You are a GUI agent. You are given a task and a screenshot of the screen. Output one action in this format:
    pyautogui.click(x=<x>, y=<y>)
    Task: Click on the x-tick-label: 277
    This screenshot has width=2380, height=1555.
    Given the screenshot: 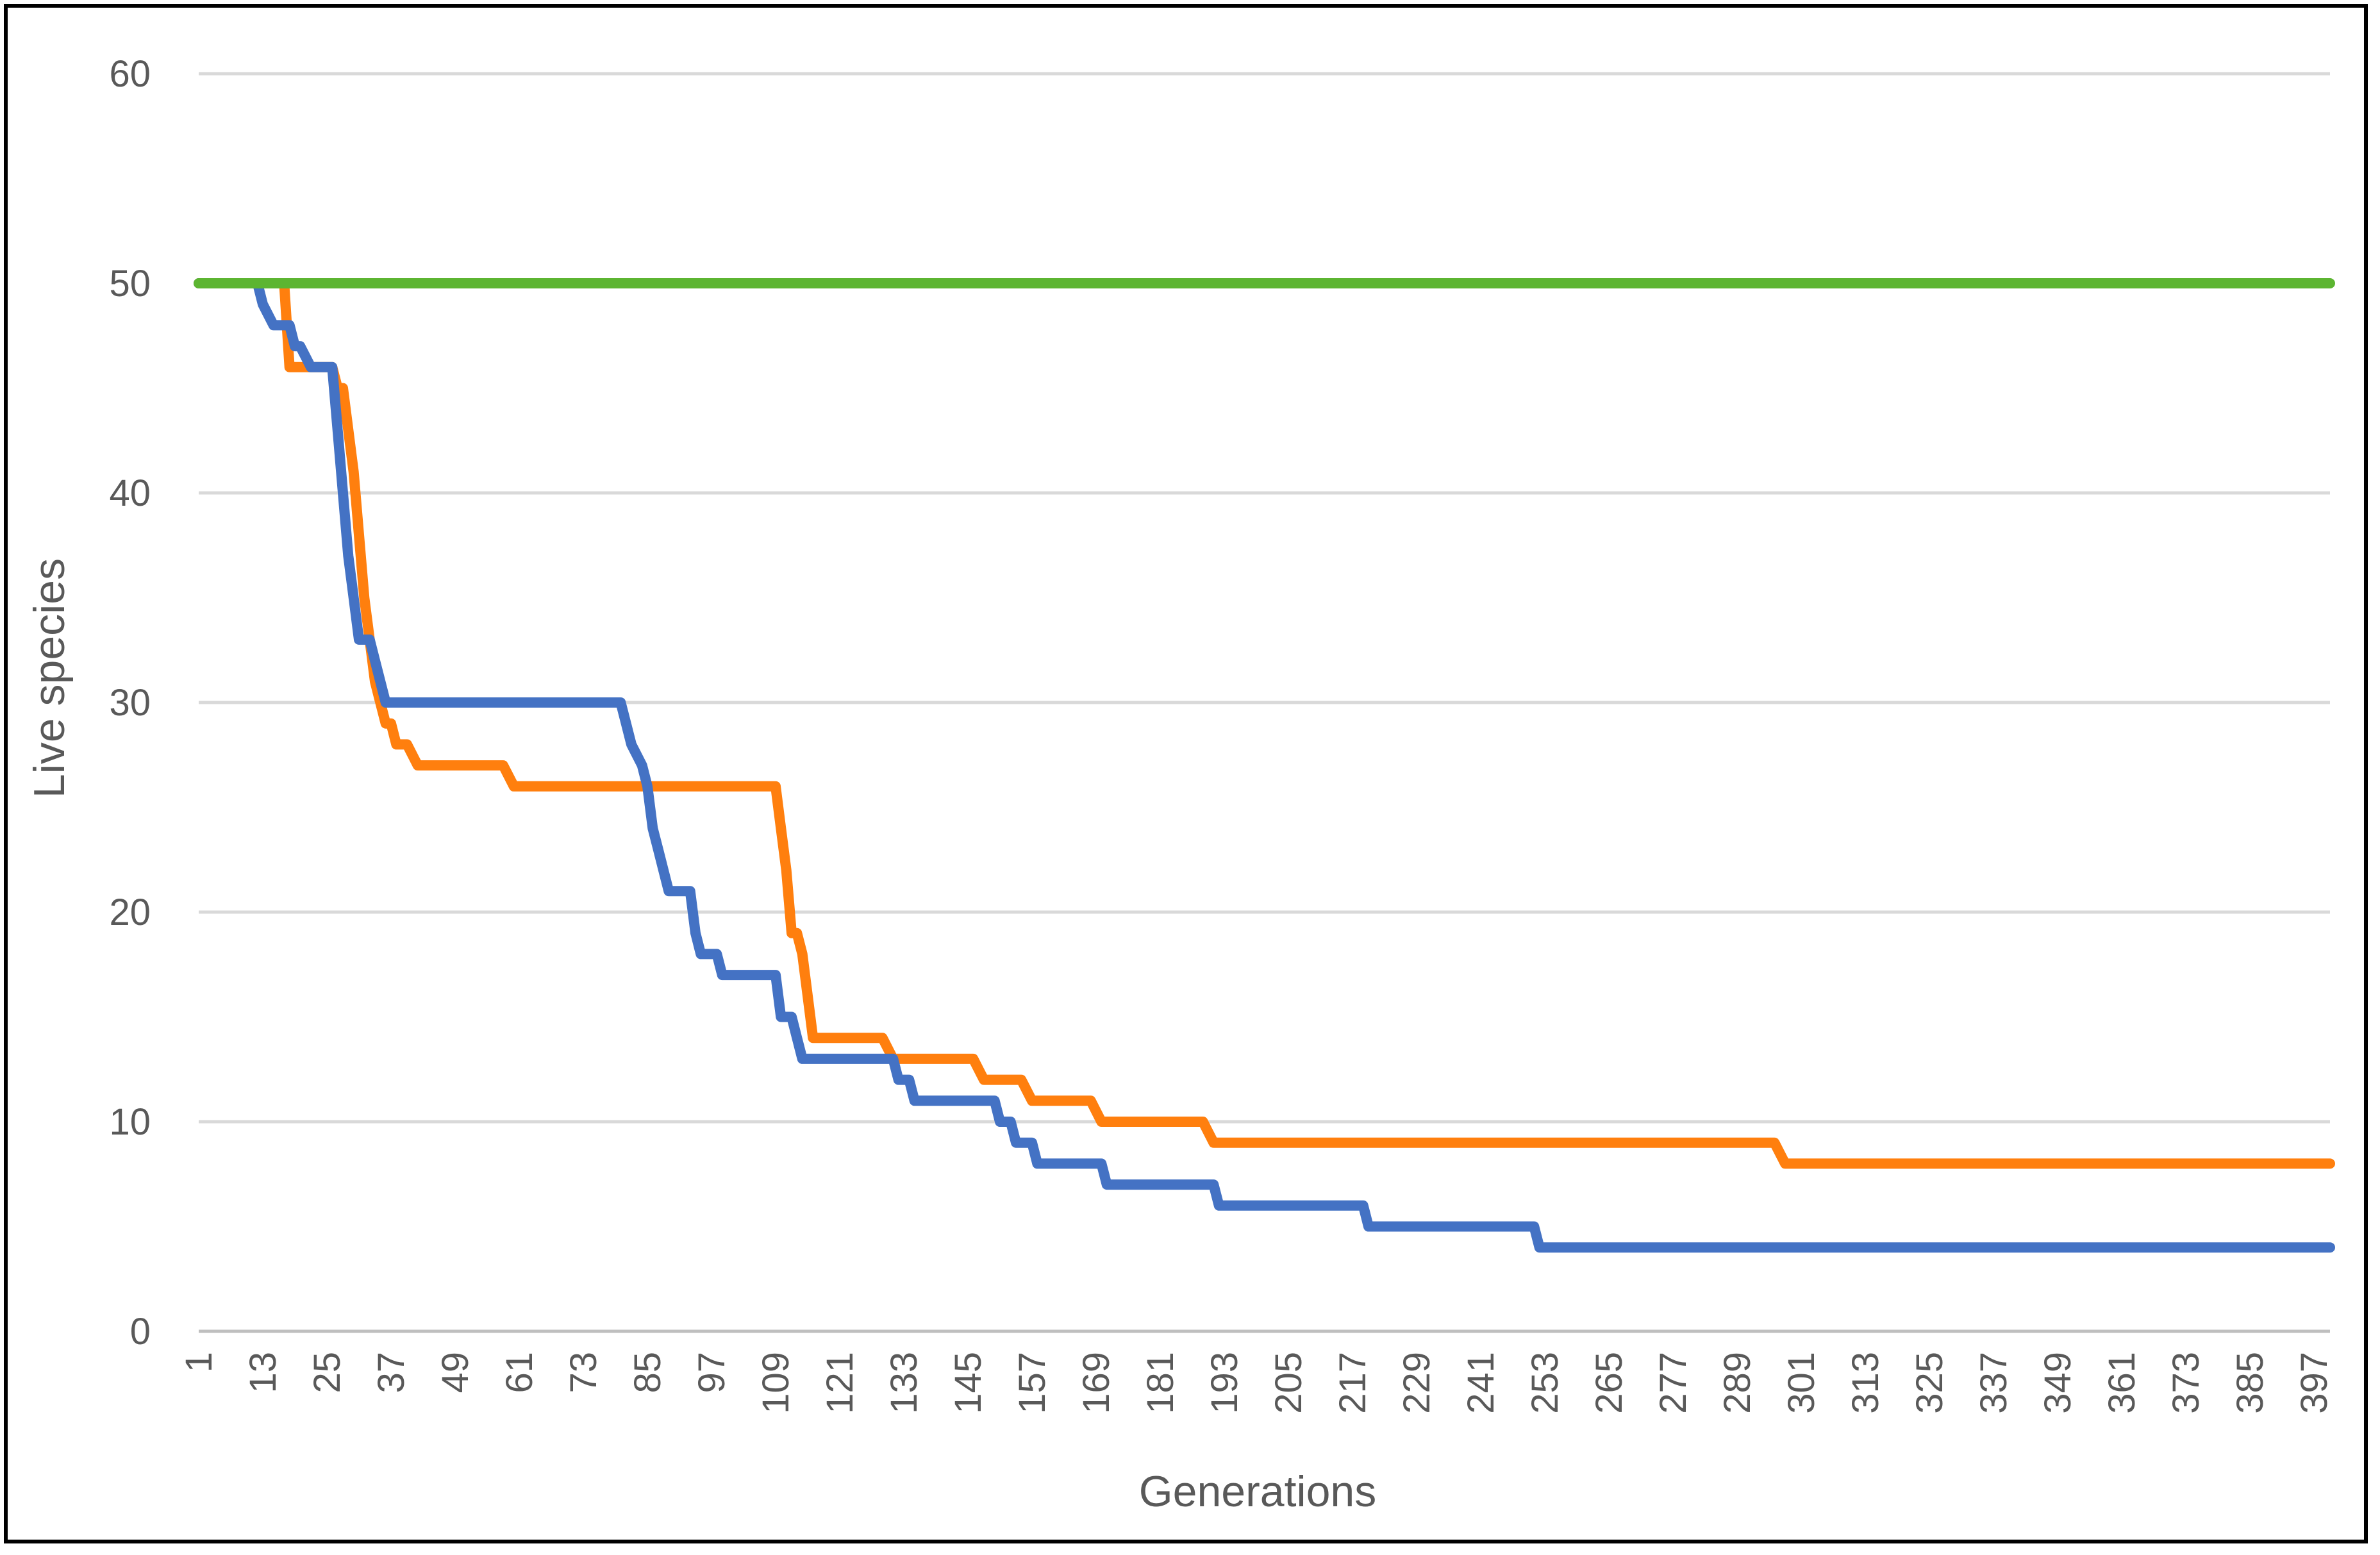 What is the action you would take?
    pyautogui.click(x=1673, y=1383)
    